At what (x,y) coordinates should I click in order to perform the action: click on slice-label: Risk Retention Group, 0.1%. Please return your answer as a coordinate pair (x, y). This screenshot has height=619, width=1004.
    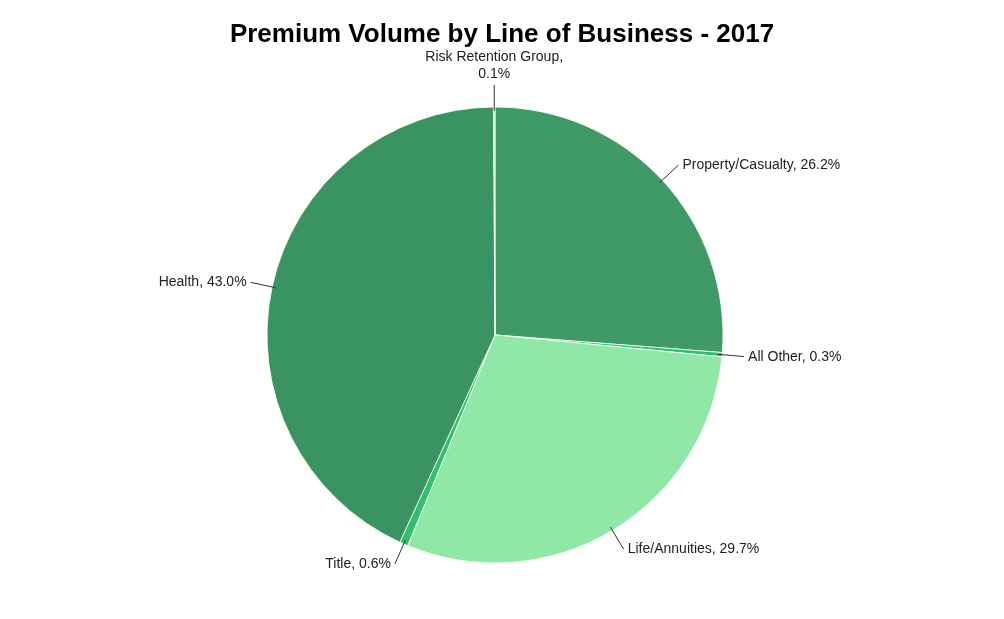
    Looking at the image, I should click on (494, 64).